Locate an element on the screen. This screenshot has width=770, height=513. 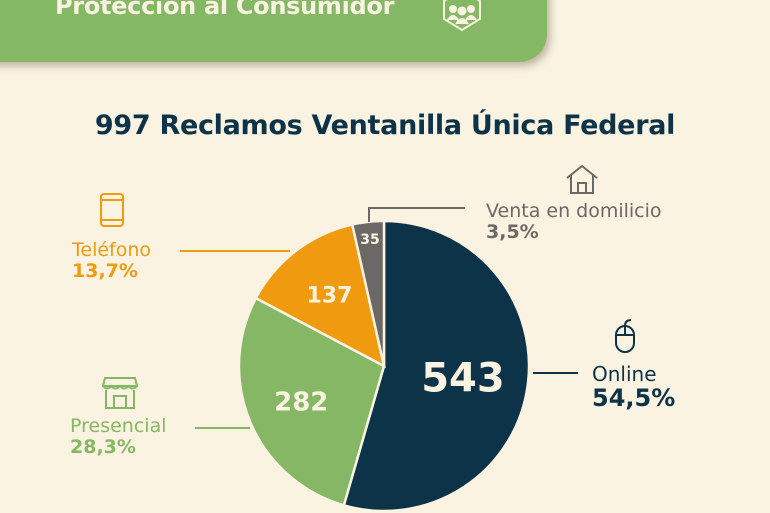
label-venta-name: Venta en domilicio is located at coordinates (574, 211).